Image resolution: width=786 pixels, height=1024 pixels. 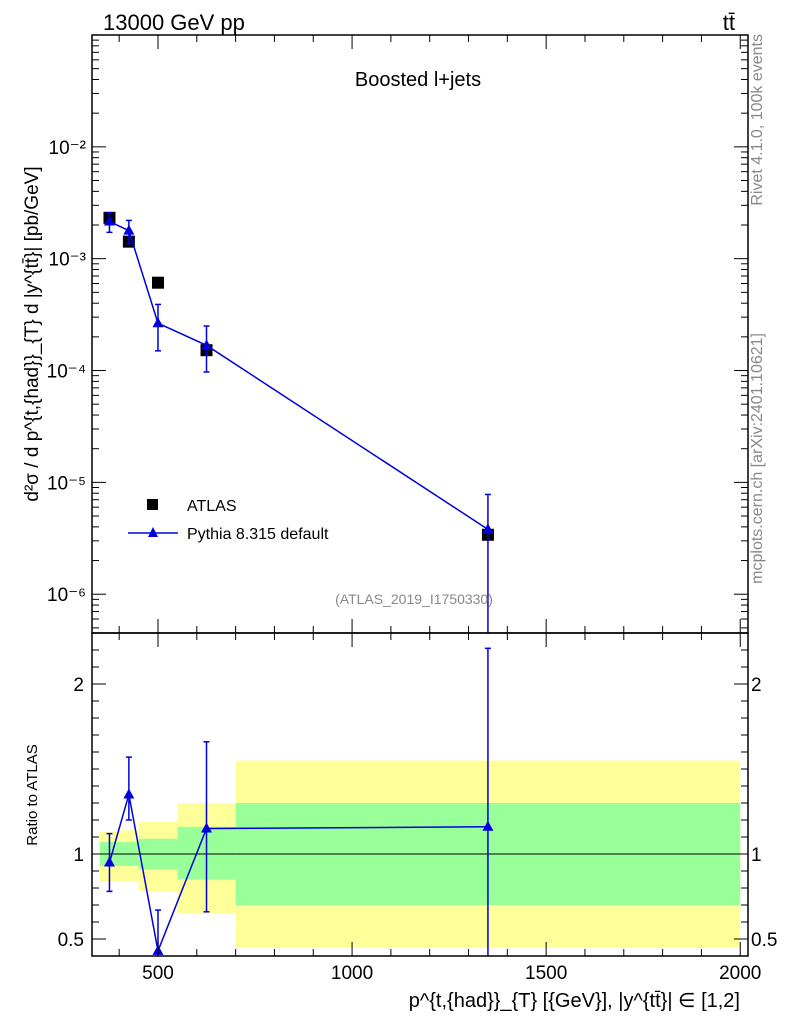 I want to click on x-tick-label: 1500, so click(x=546, y=973).